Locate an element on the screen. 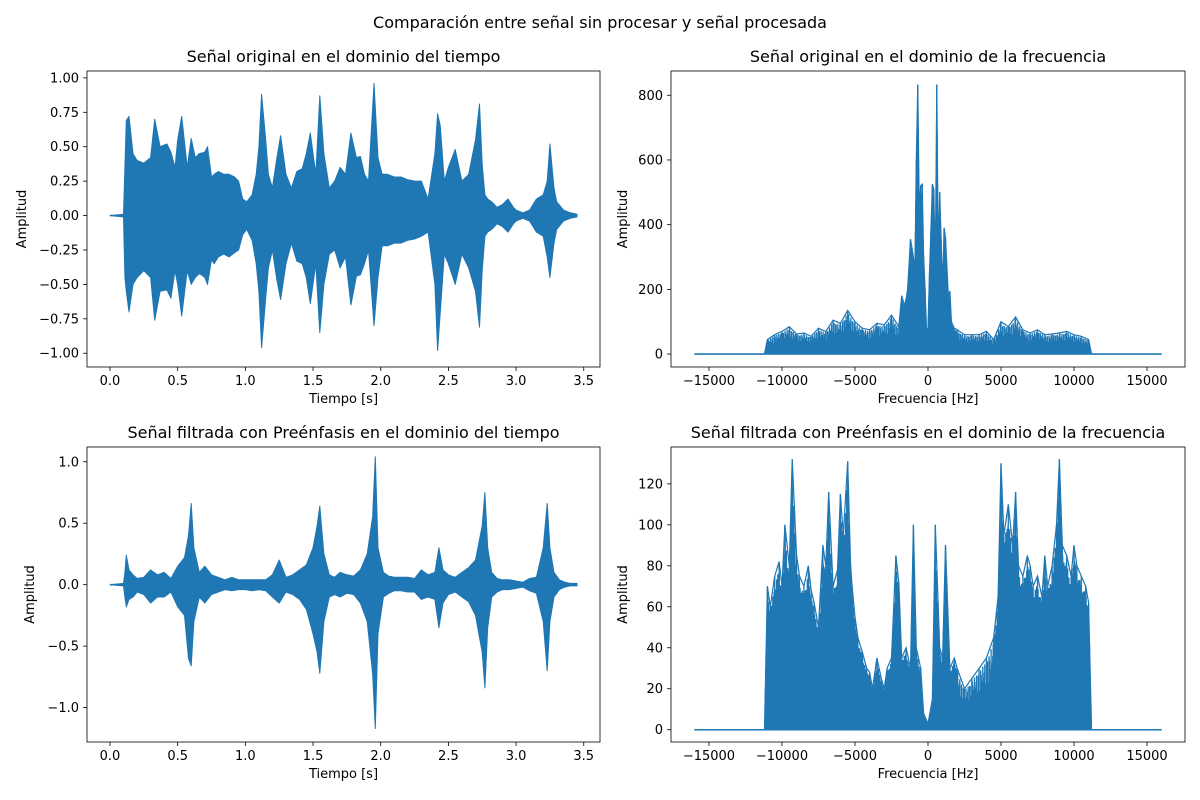 The image size is (1200, 800). y-tick-label: 120 is located at coordinates (650, 484).